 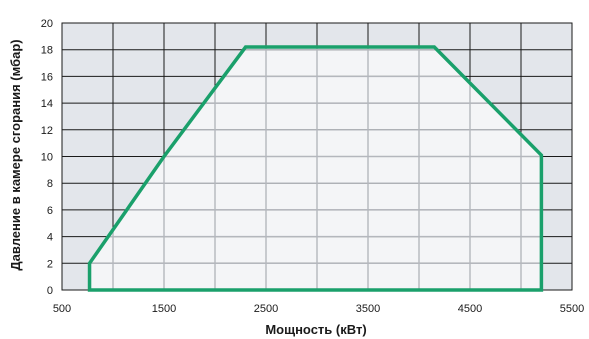 I want to click on y-tick-label: 0, so click(x=50, y=291).